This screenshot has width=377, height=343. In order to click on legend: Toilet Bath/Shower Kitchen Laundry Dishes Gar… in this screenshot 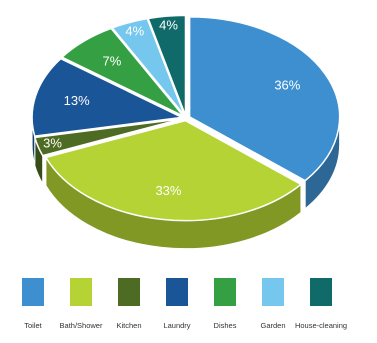, I will do `click(184, 304)`.